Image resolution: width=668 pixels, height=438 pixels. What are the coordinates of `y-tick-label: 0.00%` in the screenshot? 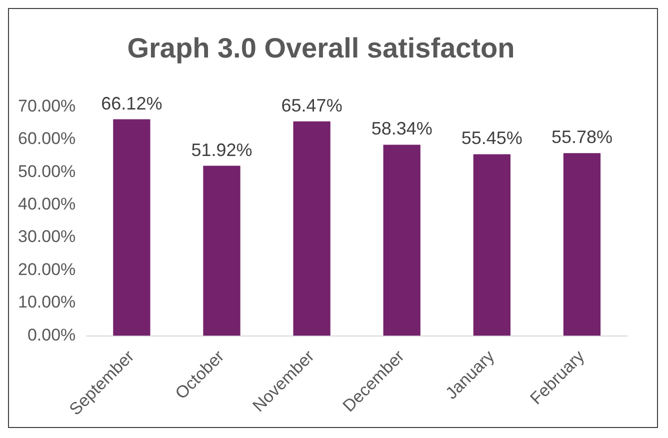 It's located at (51, 334).